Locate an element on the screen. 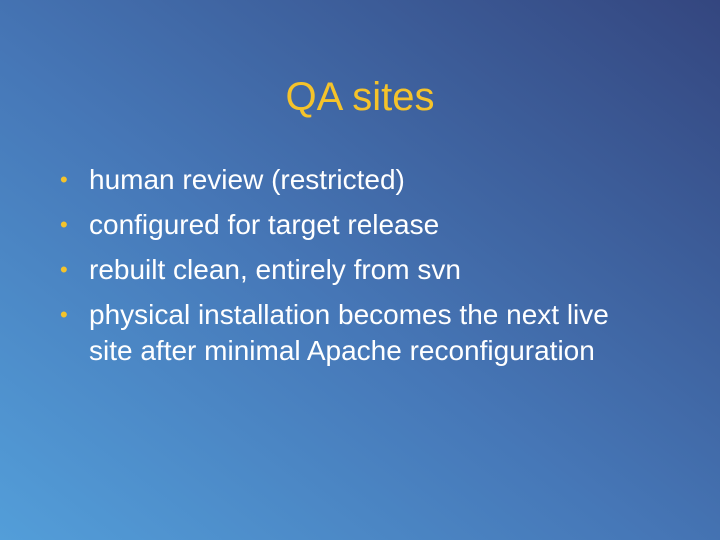 This screenshot has width=720, height=540. bullet-text: human review (restricted) is located at coordinates (247, 179).